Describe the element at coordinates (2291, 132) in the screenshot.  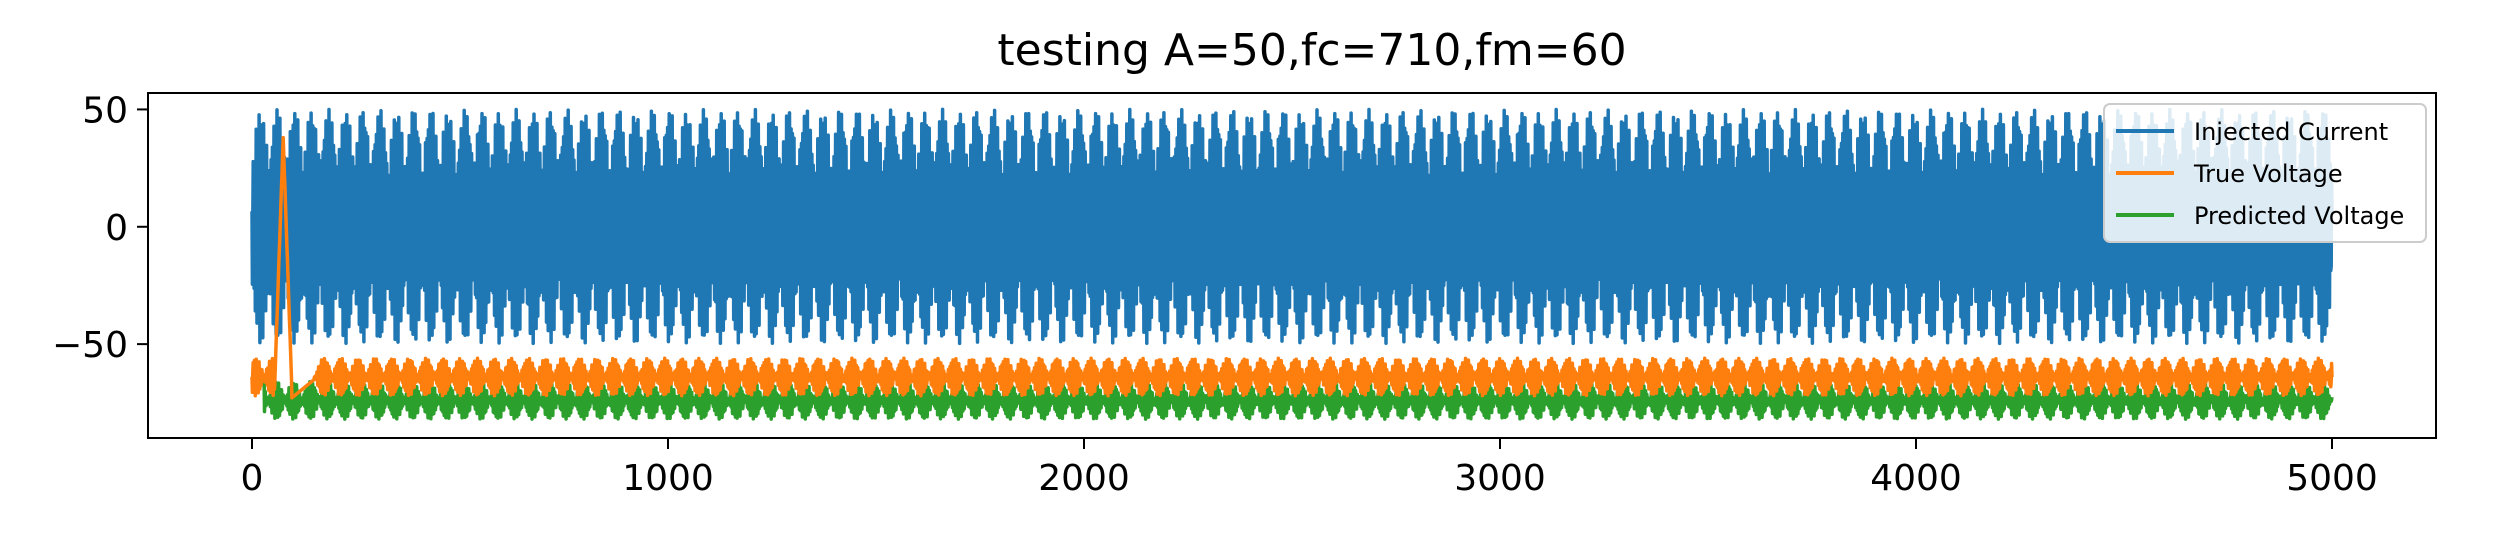
I see `legend-label: Injected Current` at that location.